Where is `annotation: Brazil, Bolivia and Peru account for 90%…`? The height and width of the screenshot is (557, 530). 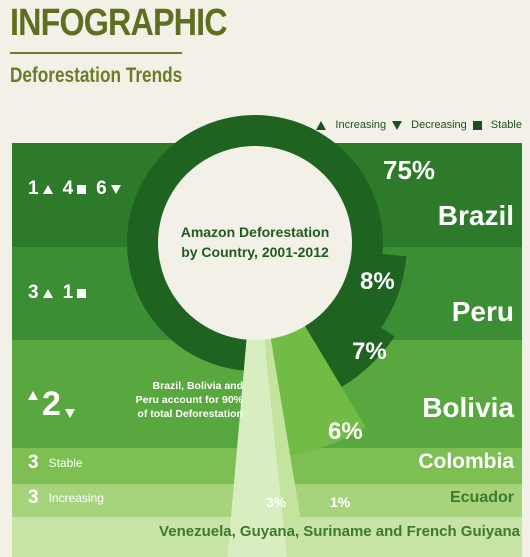
annotation: Brazil, Bolivia and Peru account for 90%… is located at coordinates (189, 400).